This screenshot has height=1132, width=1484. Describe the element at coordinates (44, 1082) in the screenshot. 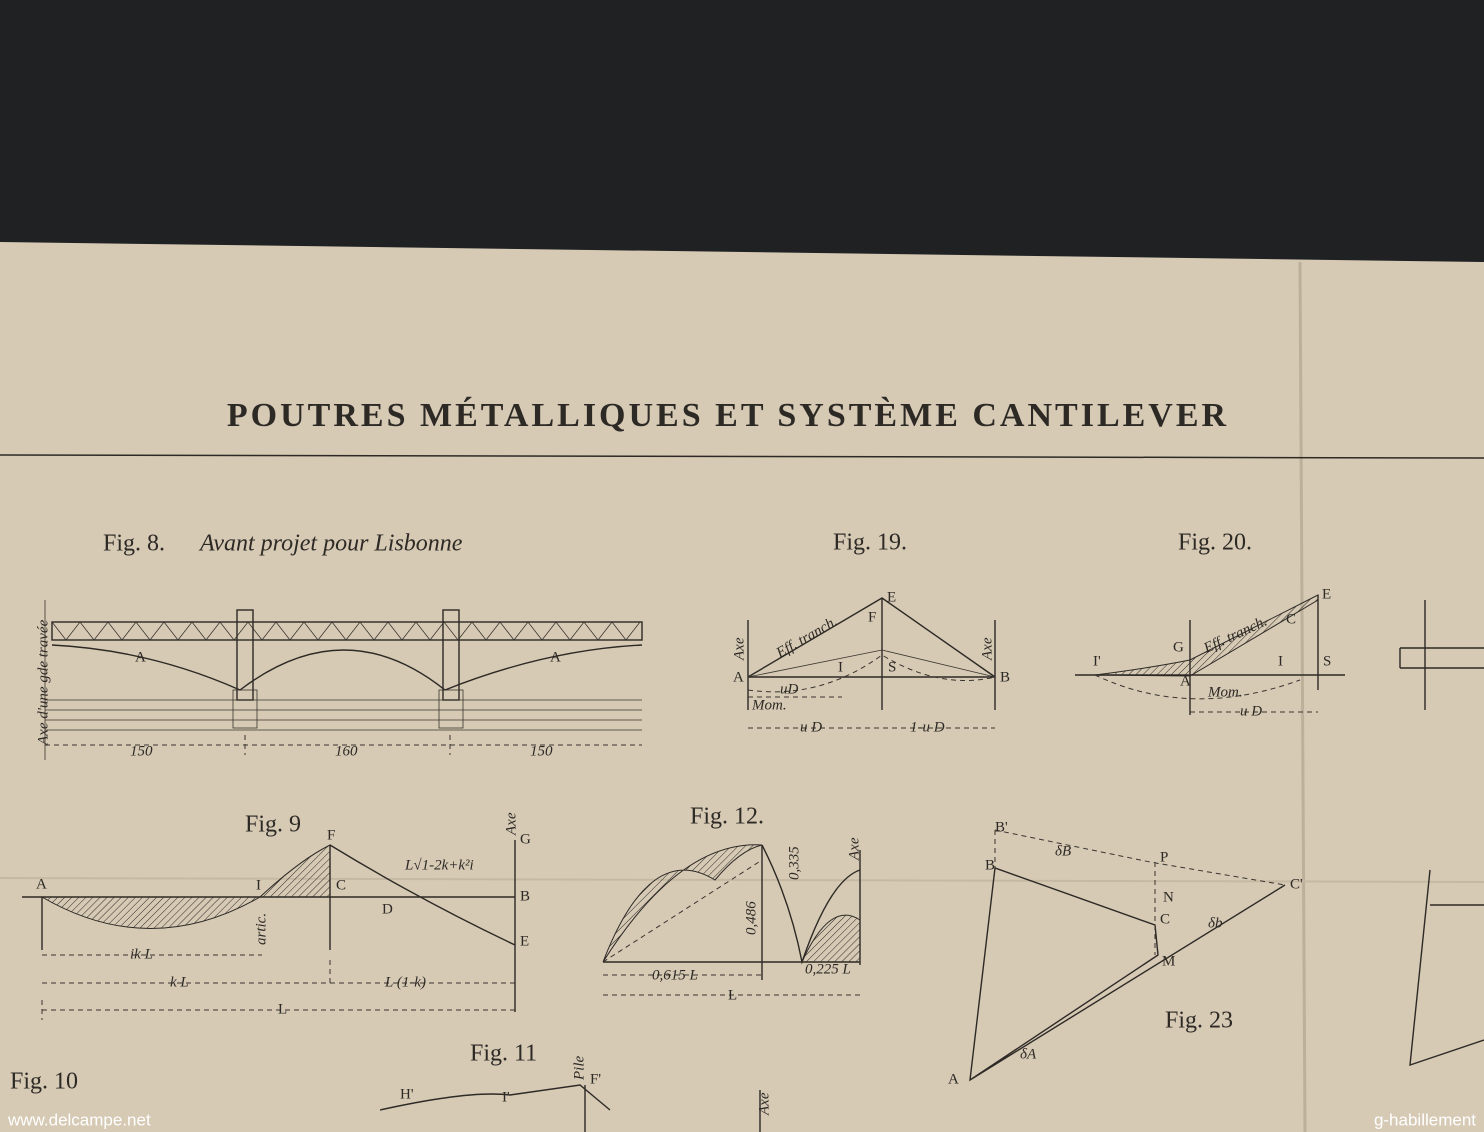

I see `caption: Fig. 10` at that location.